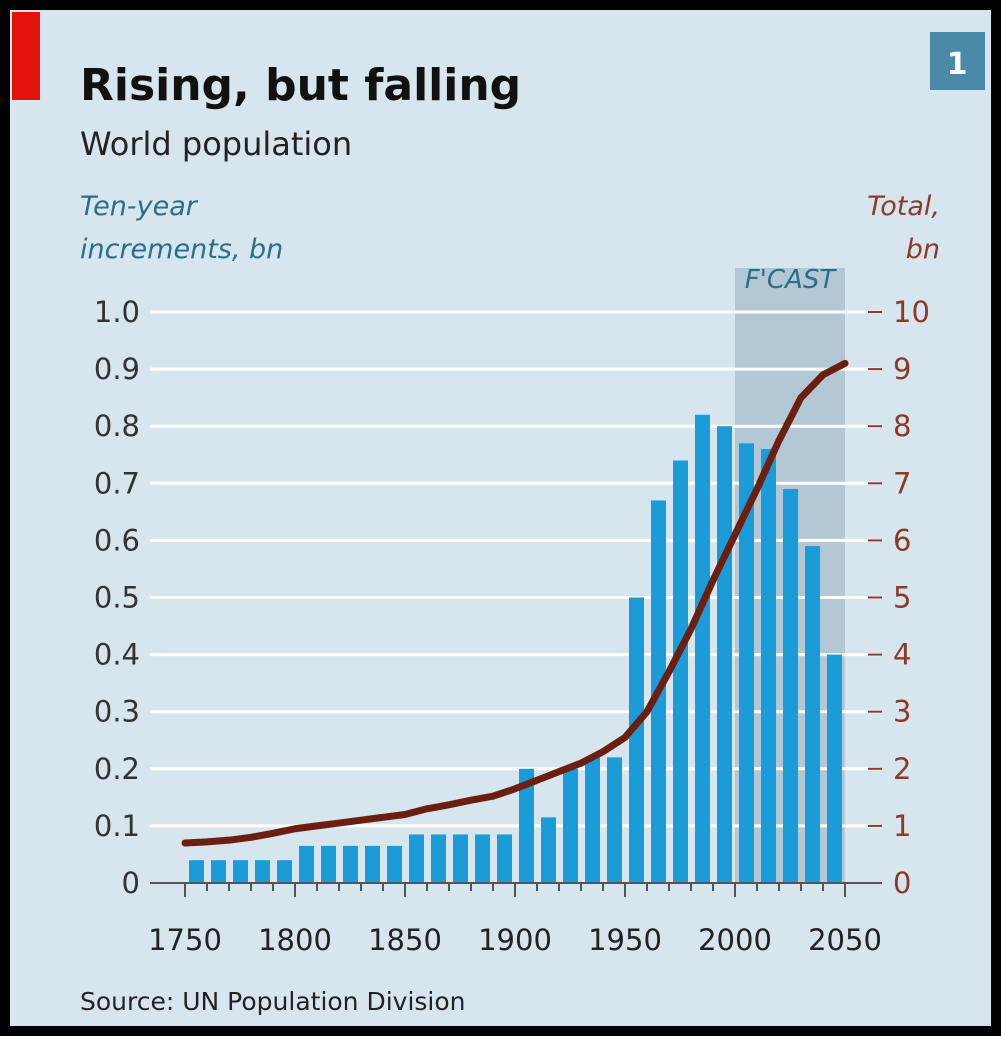  What do you see at coordinates (181, 249) in the screenshot?
I see `y-axis-label: increments, bn` at bounding box center [181, 249].